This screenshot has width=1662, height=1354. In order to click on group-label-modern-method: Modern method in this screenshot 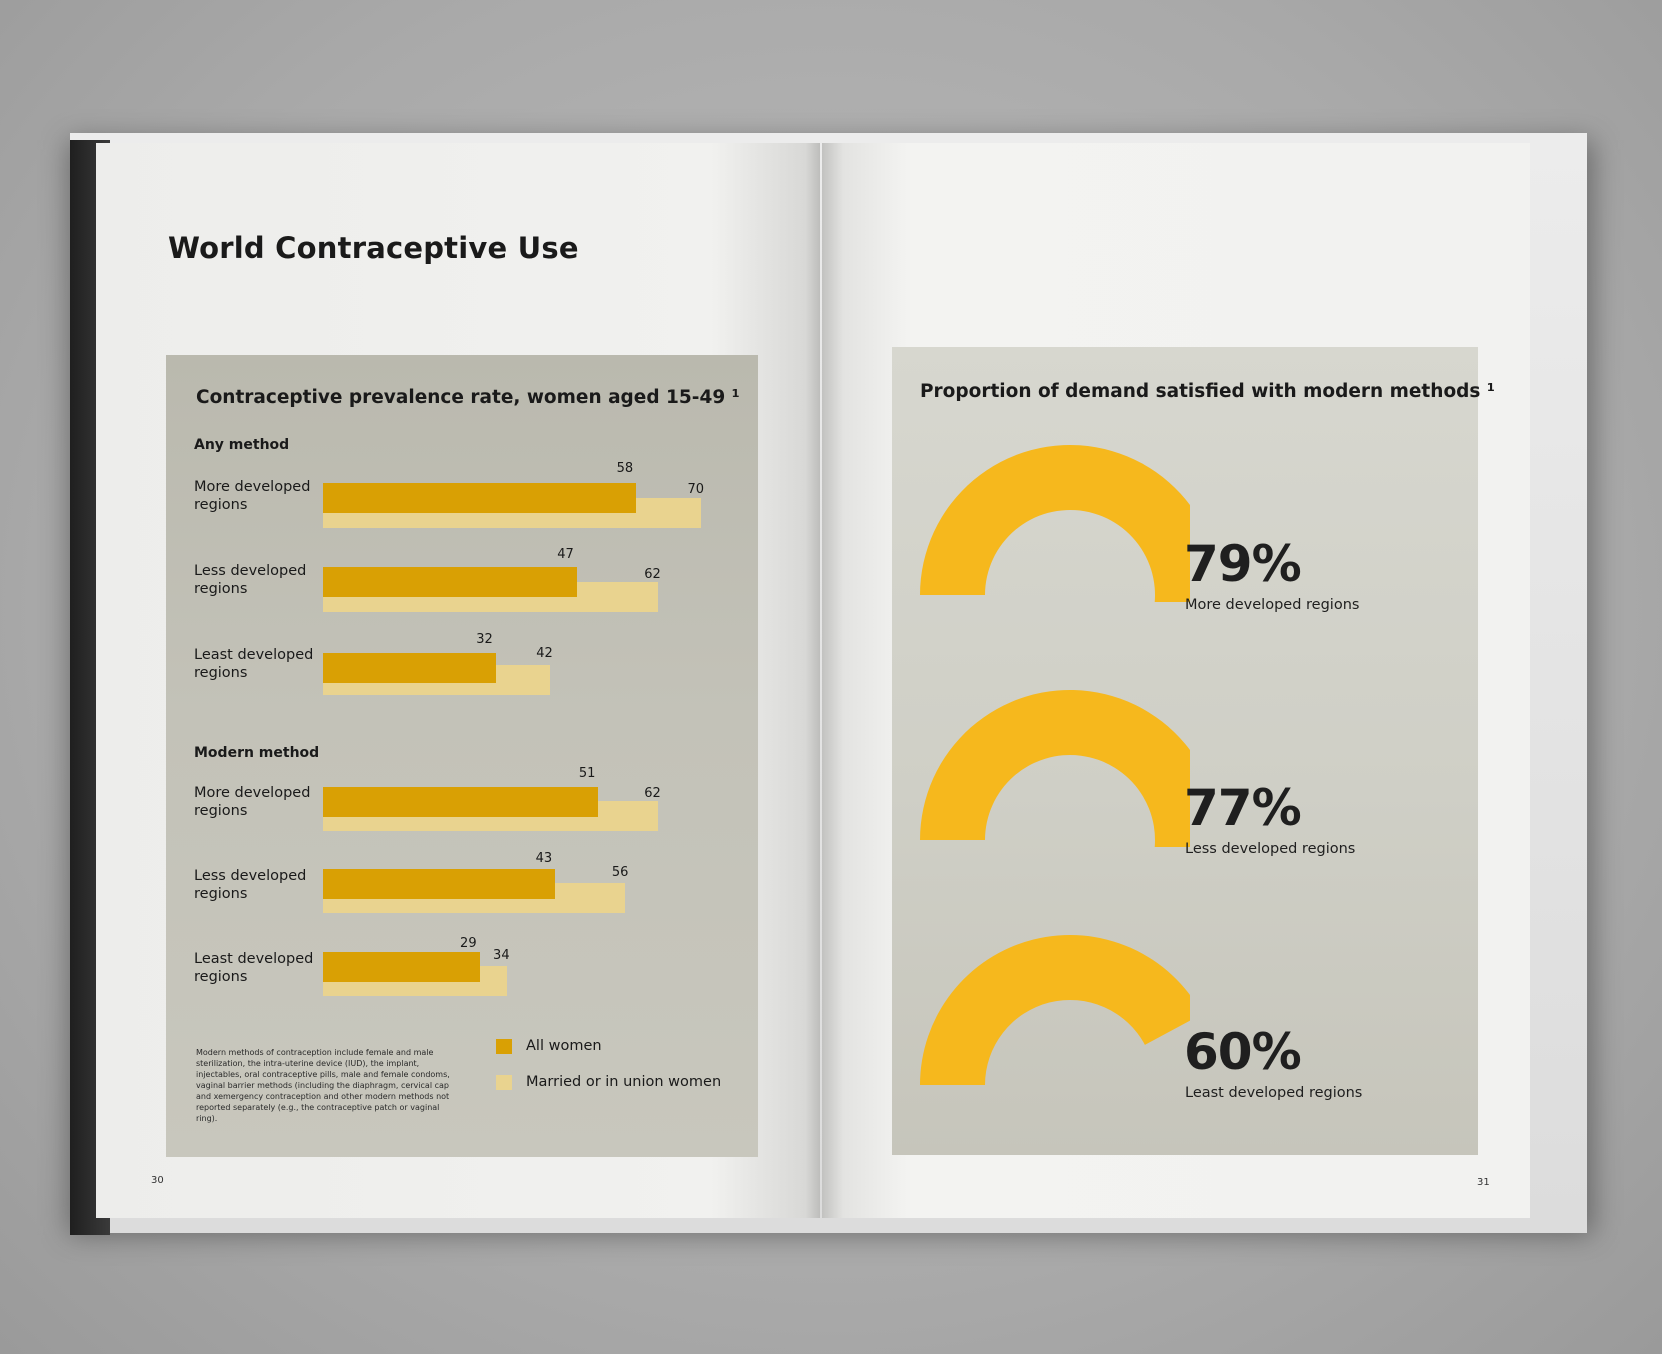, I will do `click(257, 753)`.